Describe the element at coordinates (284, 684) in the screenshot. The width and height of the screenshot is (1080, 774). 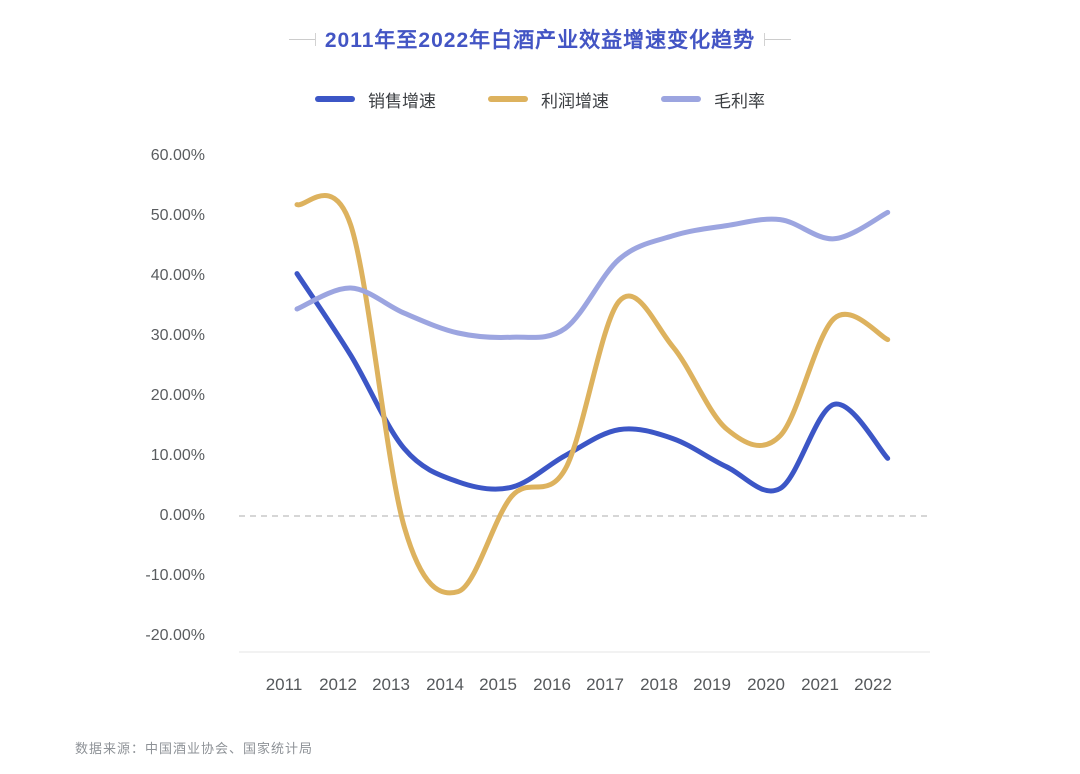
I see `x-tick-label: 2011` at that location.